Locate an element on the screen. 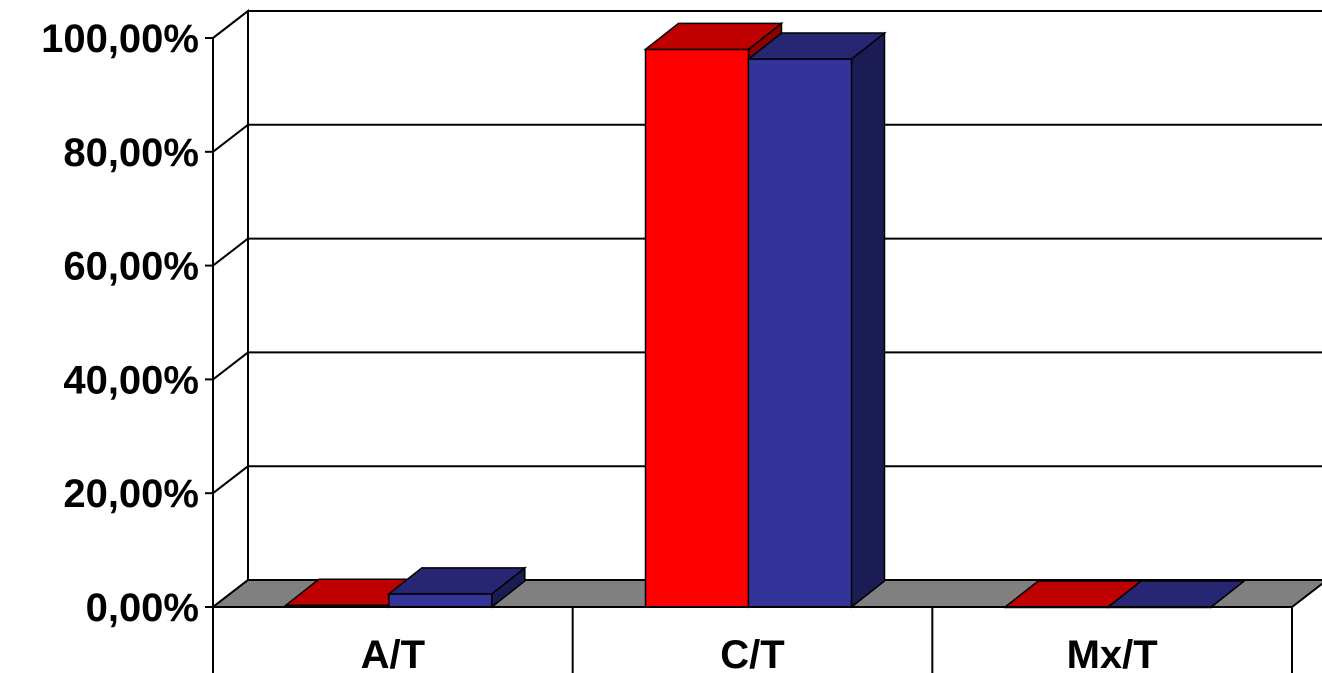 The height and width of the screenshot is (673, 1322). bar-side is located at coordinates (868, 320).